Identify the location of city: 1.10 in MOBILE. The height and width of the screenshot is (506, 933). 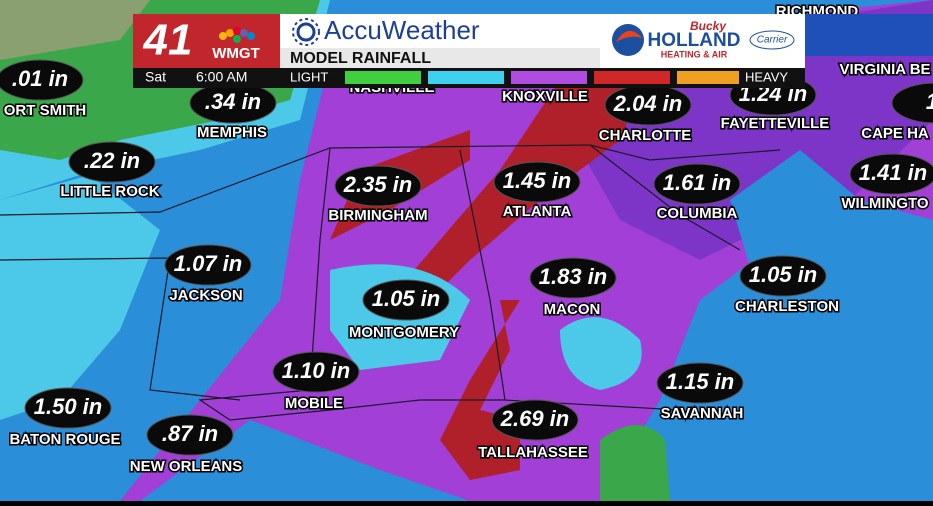
(316, 382).